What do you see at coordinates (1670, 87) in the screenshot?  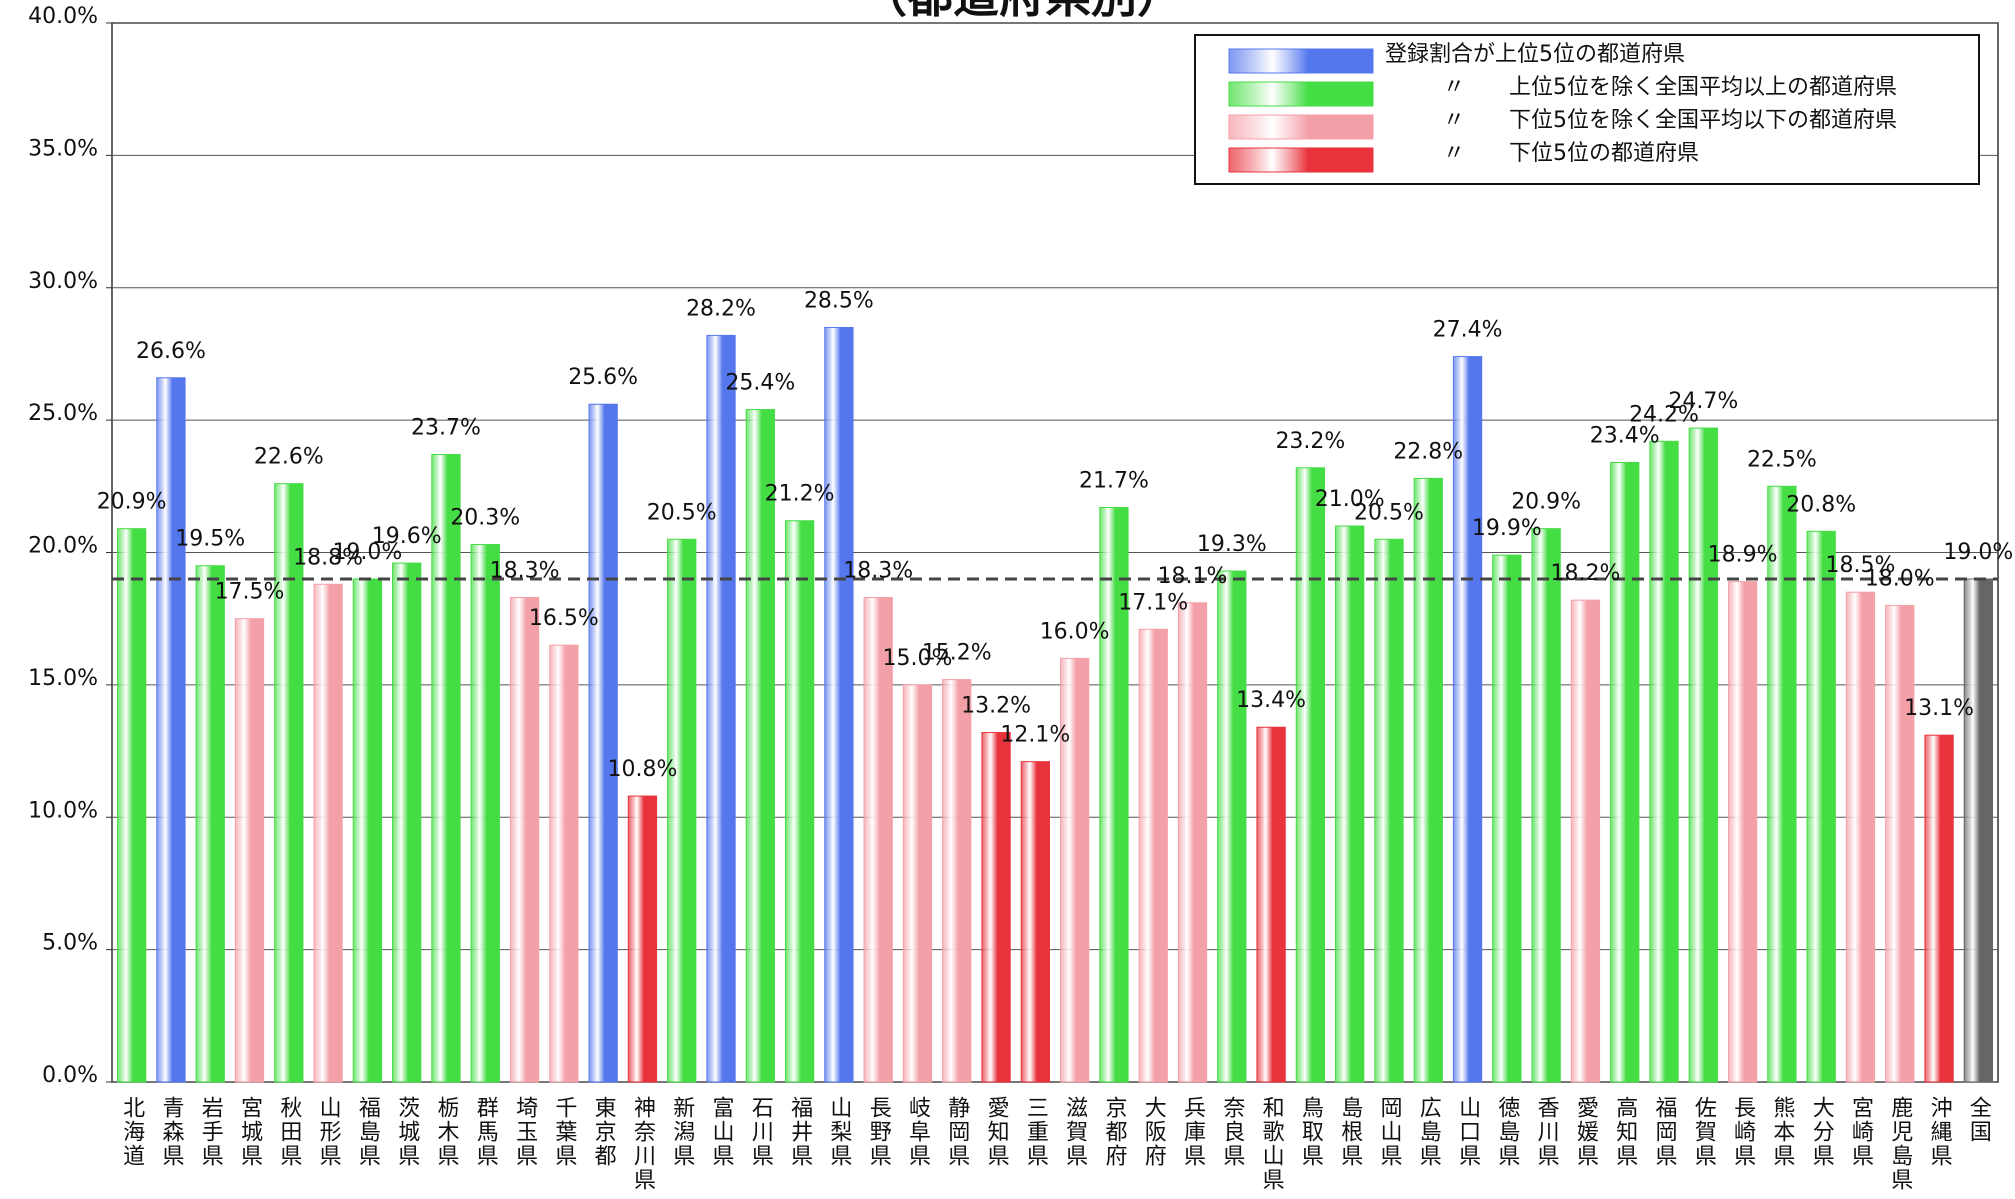 I see `legend-label: 〃 上位5位を除く全国平均以上の都道府県` at bounding box center [1670, 87].